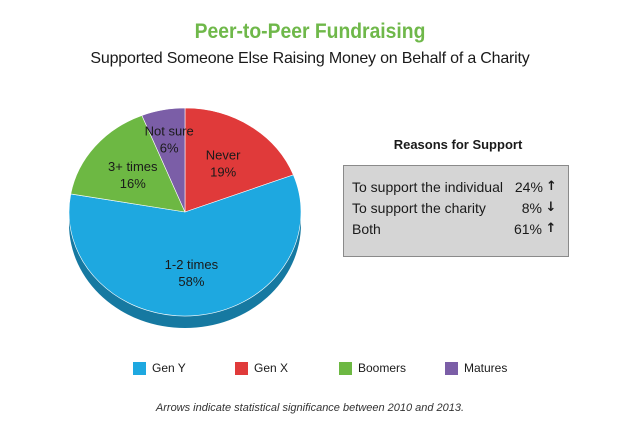 The image size is (620, 435). Describe the element at coordinates (191, 281) in the screenshot. I see `slice-value-1-2-times: 58%` at that location.